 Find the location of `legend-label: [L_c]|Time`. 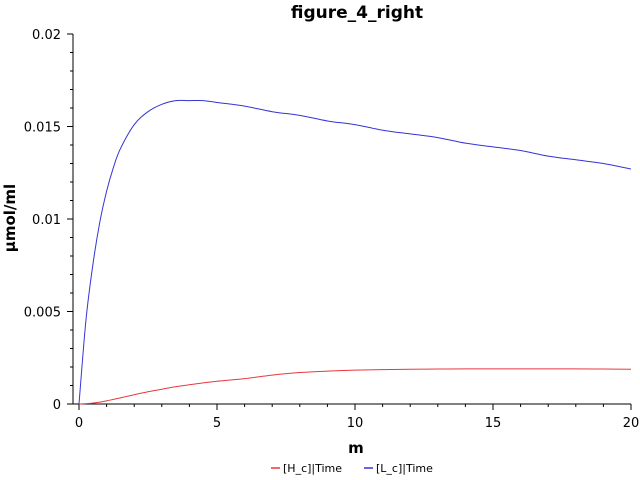

legend-label: [L_c]|Time is located at coordinates (404, 468).